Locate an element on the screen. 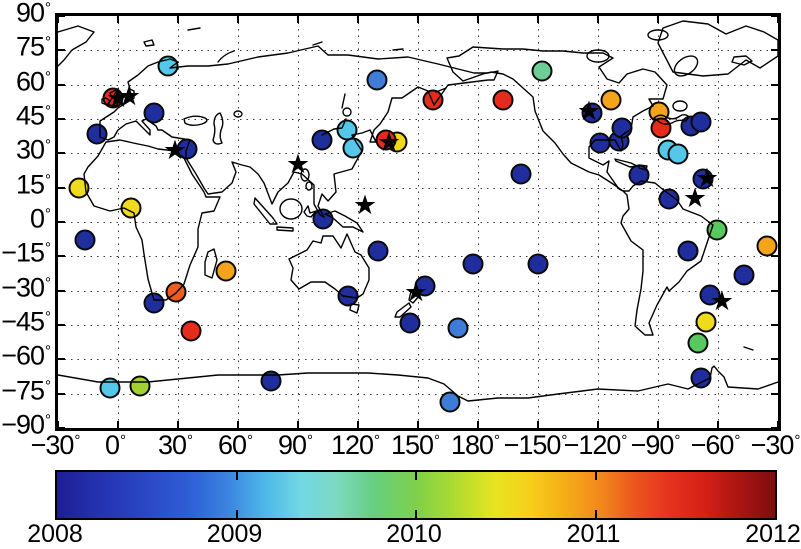 The width and height of the screenshot is (801, 549). y-axis-label: −45° is located at coordinates (26, 321).